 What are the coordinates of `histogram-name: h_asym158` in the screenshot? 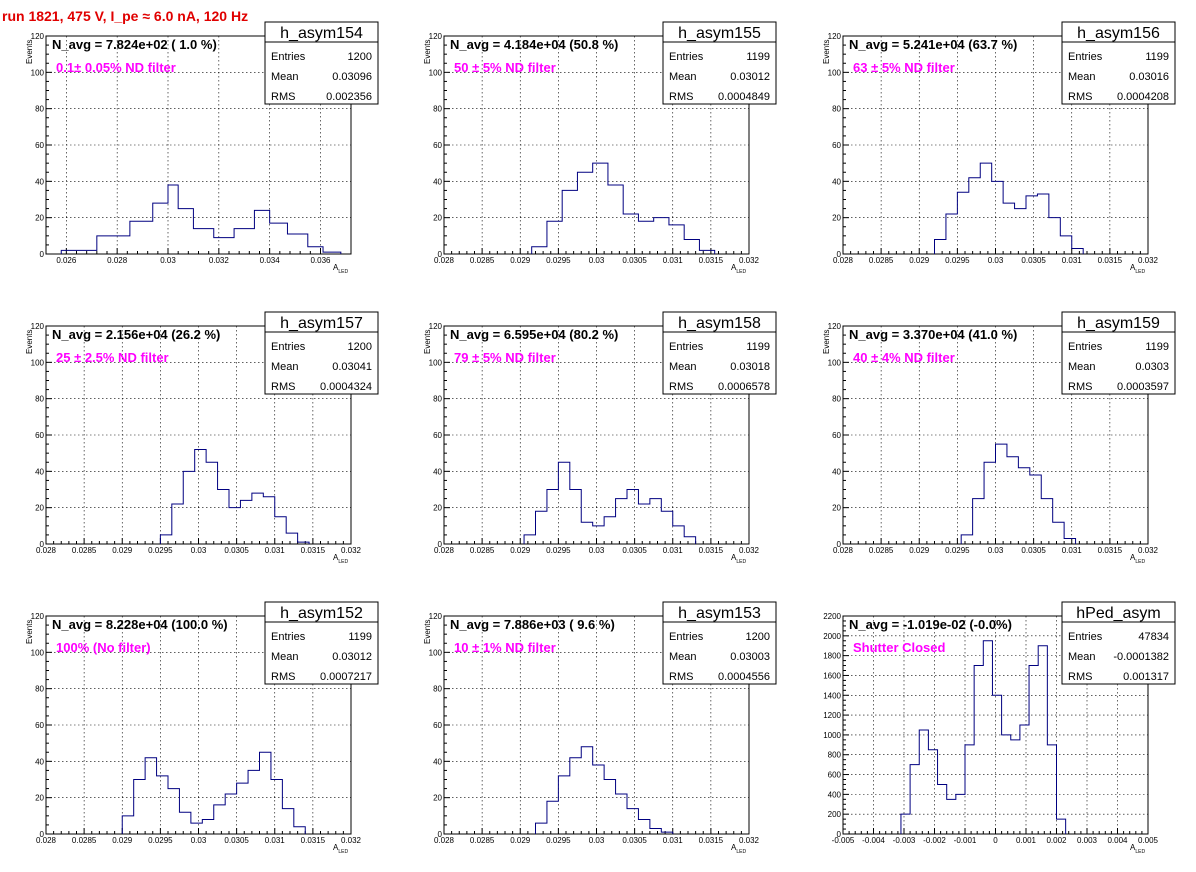 It's located at (719, 323).